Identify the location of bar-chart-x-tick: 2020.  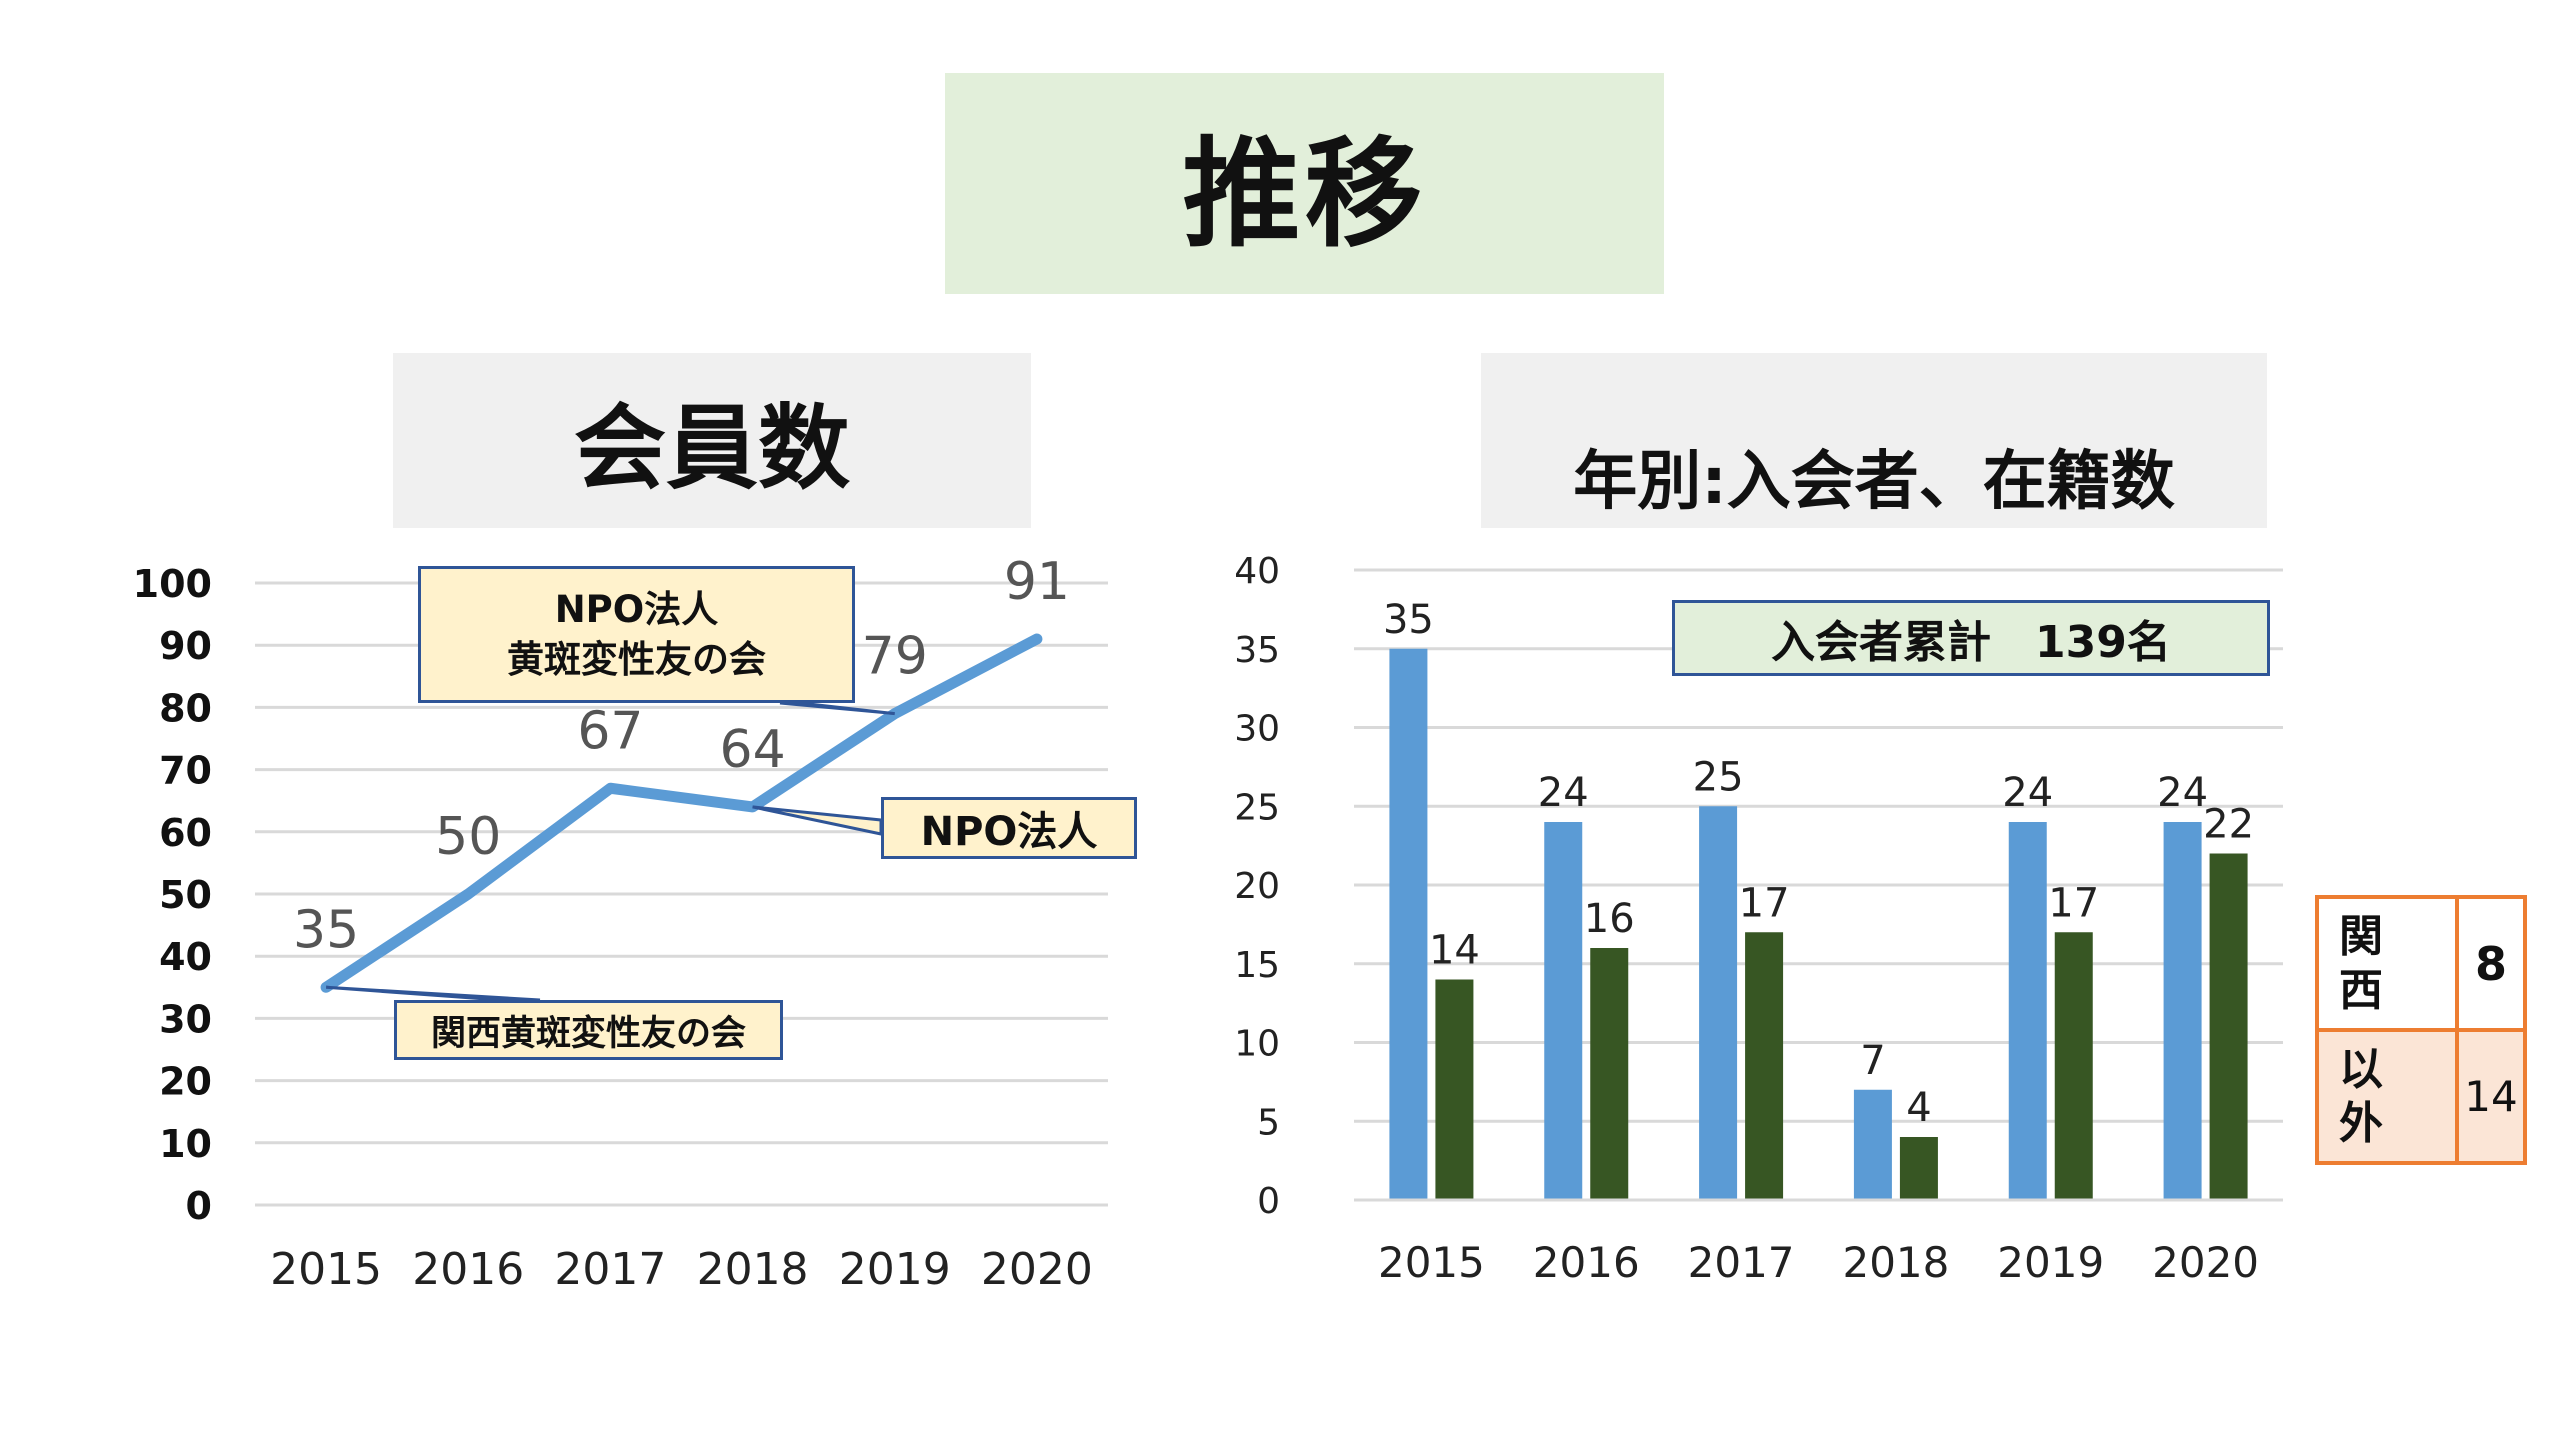
(2205, 1262).